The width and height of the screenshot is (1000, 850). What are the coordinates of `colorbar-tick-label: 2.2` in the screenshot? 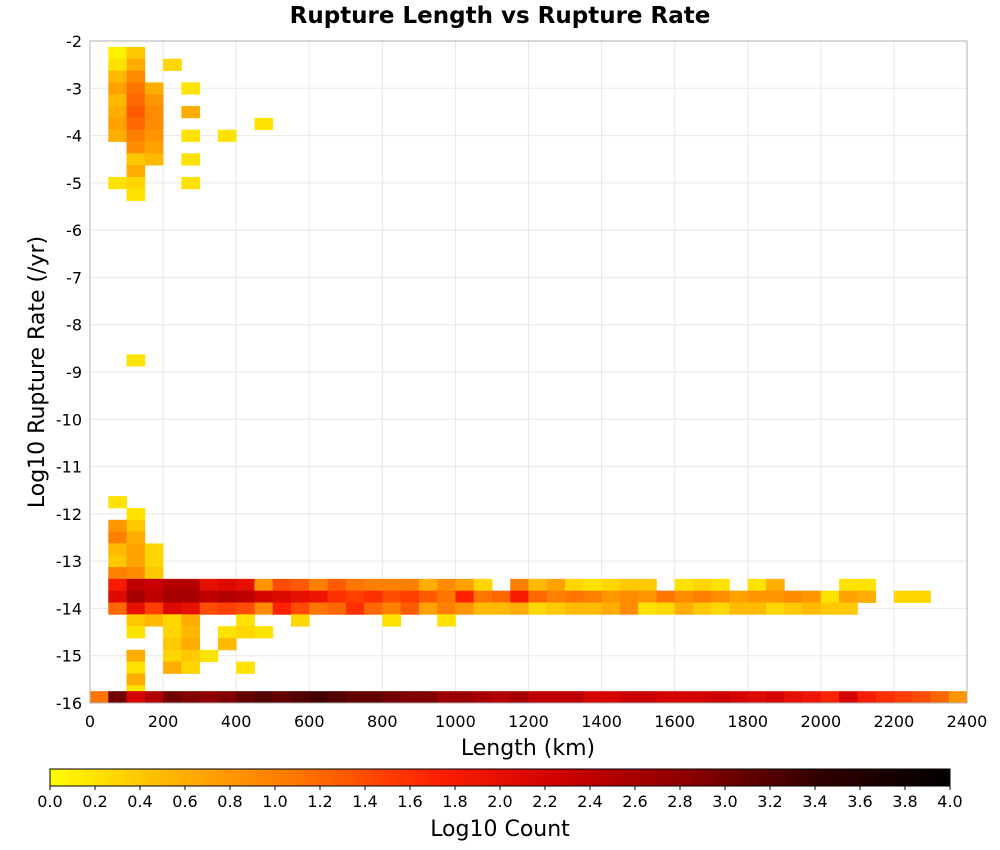 It's located at (544, 801).